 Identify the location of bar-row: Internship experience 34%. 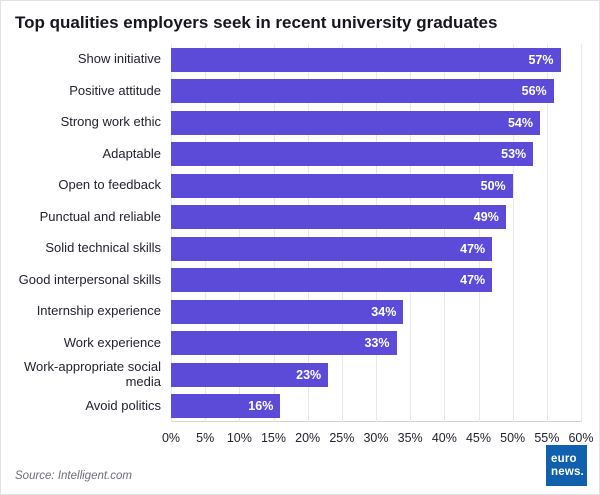
(300, 312).